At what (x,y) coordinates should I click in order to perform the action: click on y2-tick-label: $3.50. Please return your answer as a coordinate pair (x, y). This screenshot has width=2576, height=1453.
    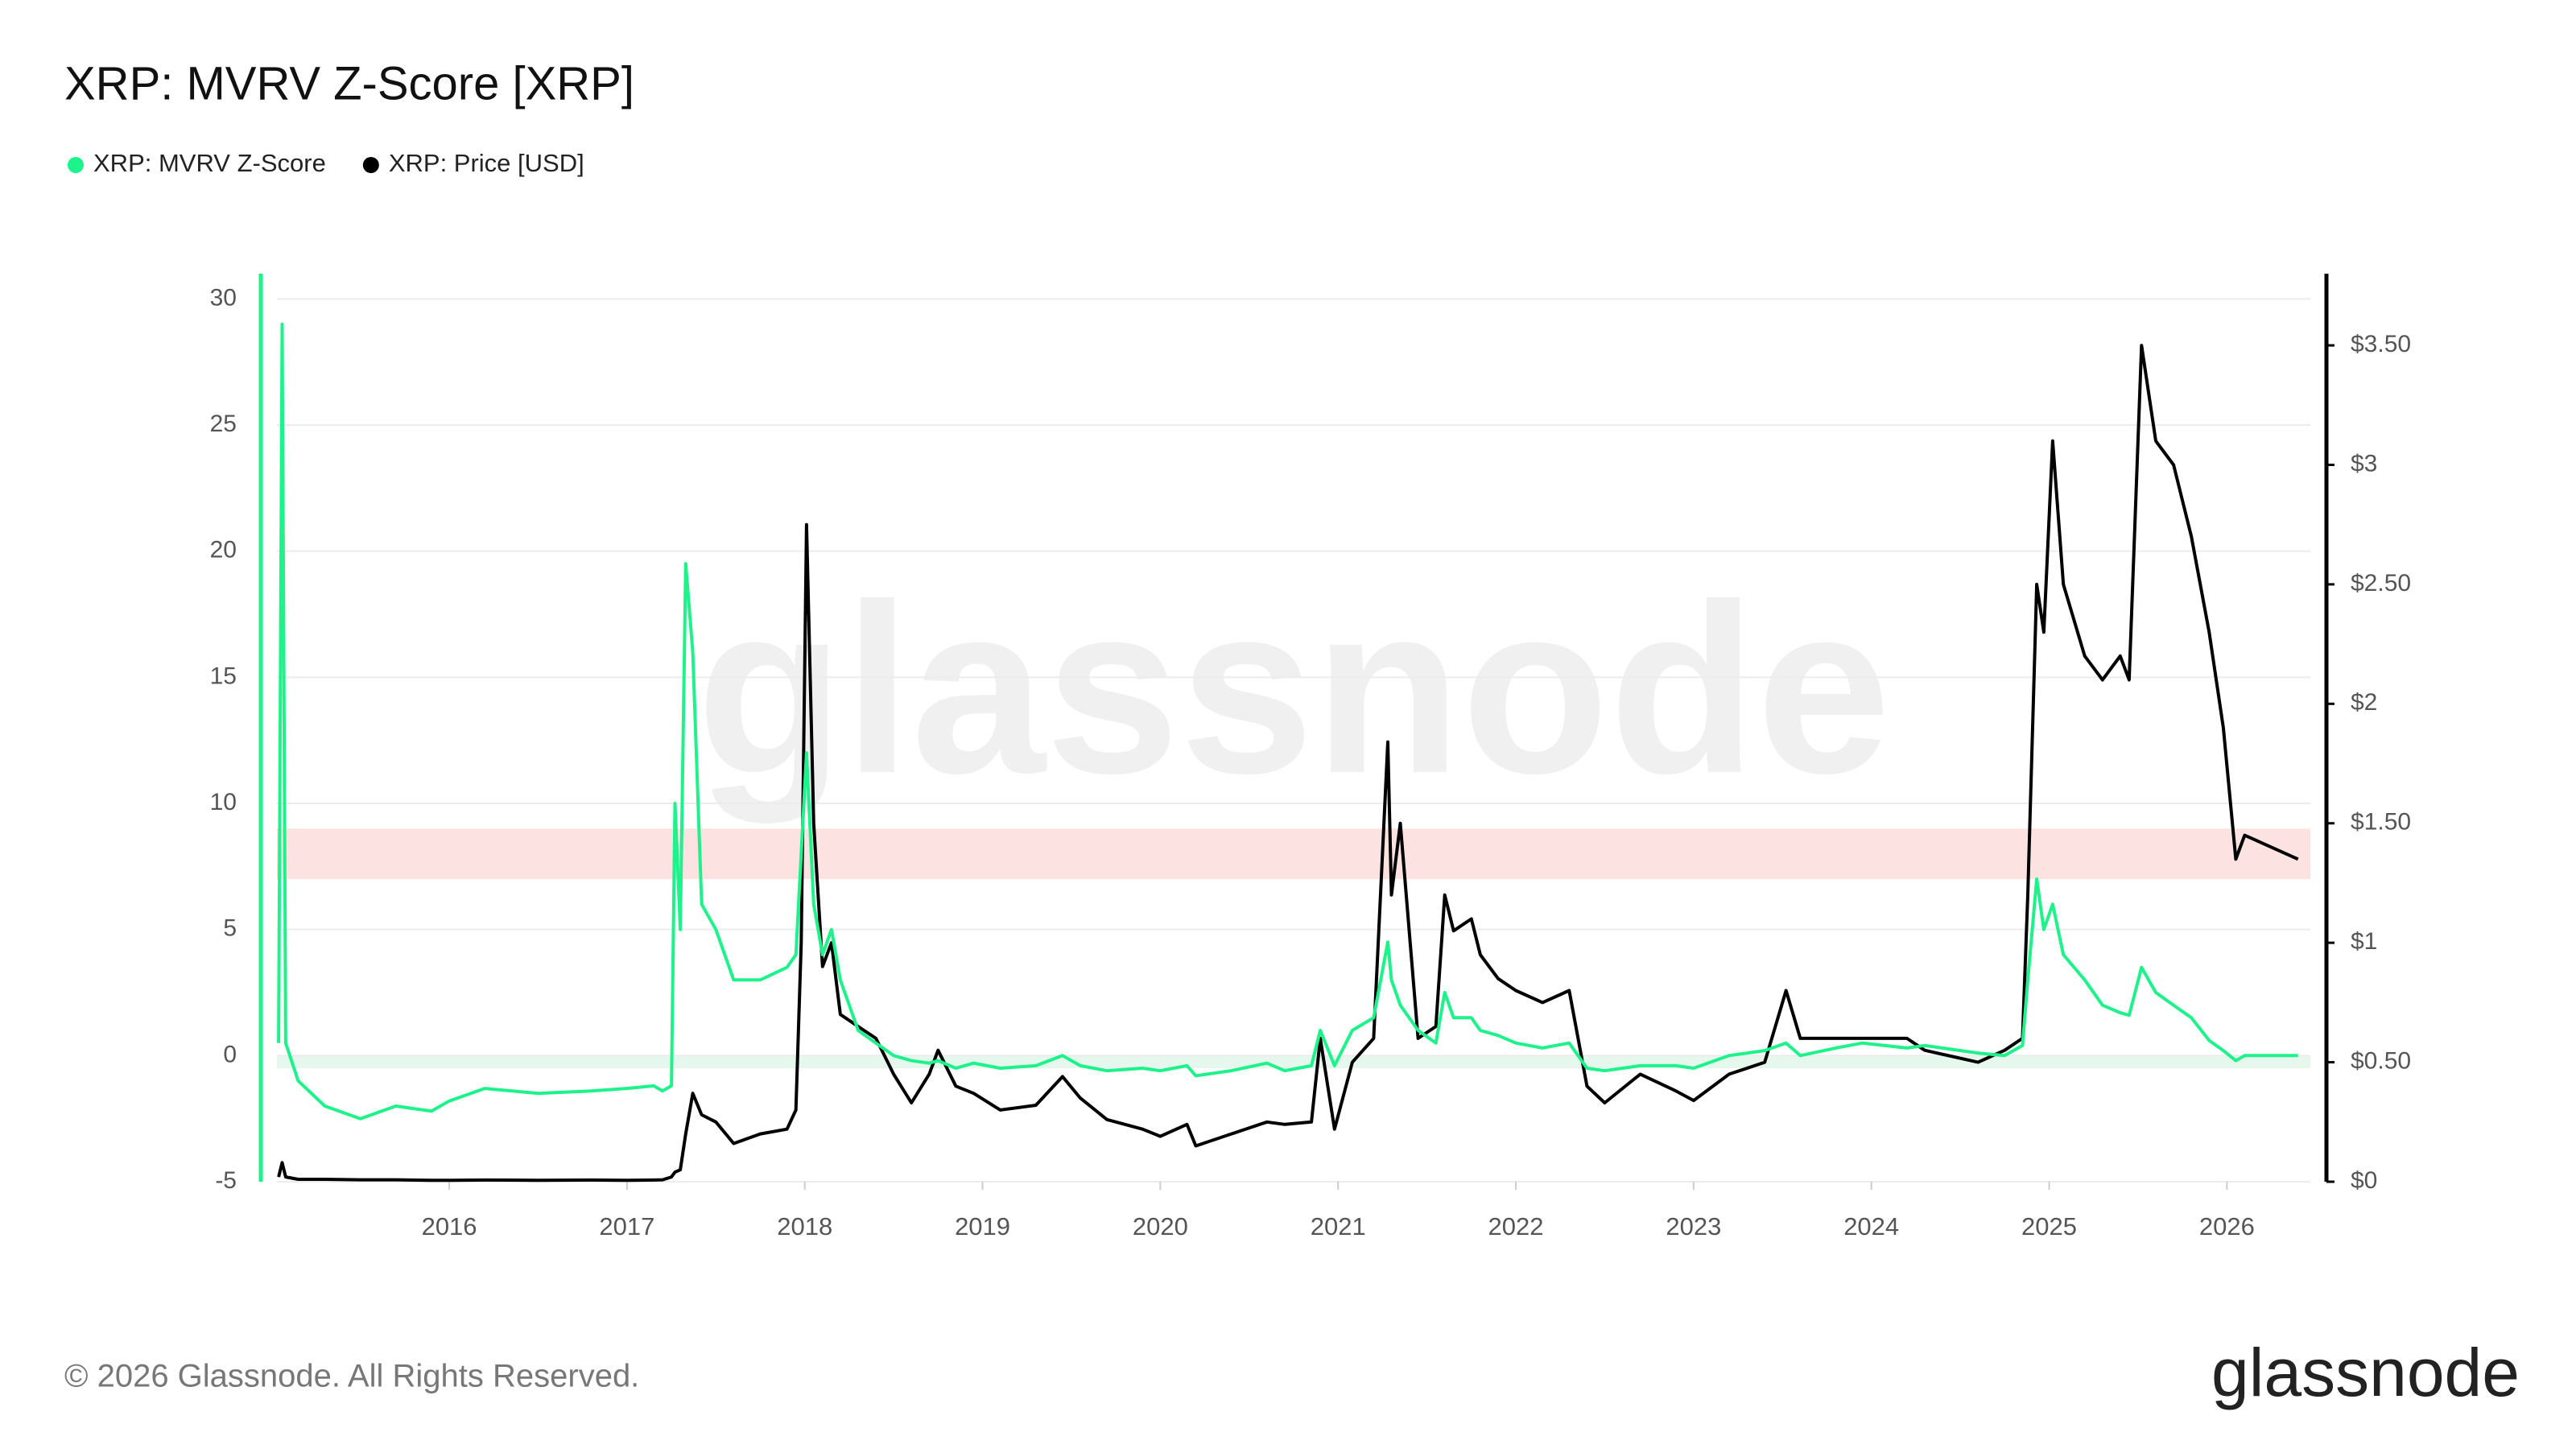
    Looking at the image, I should click on (2381, 344).